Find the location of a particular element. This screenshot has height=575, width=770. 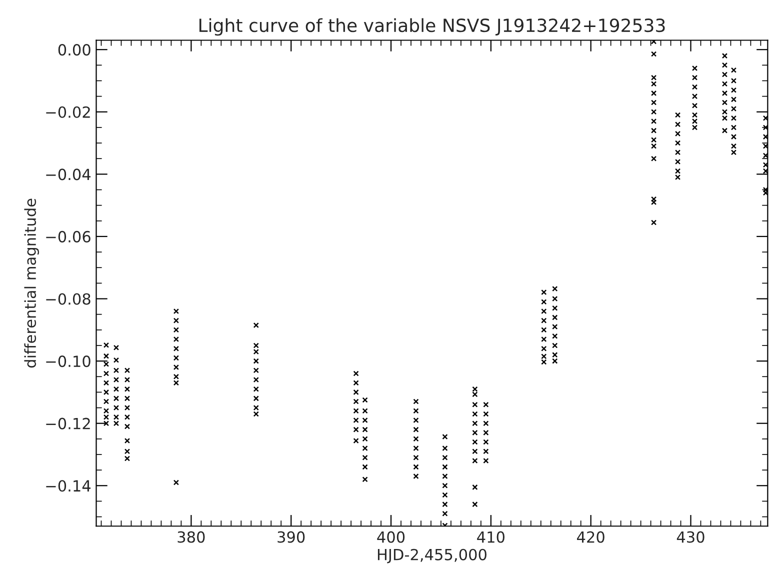

y-tick-label: −0.08 is located at coordinates (68, 299).